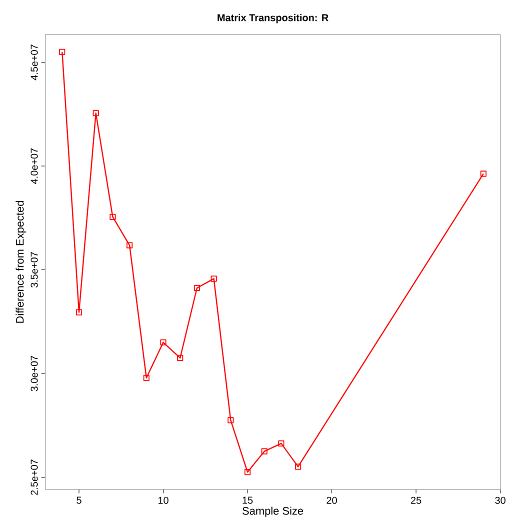 This screenshot has width=509, height=523. What do you see at coordinates (273, 511) in the screenshot?
I see `x-axis-title: Sample Size` at bounding box center [273, 511].